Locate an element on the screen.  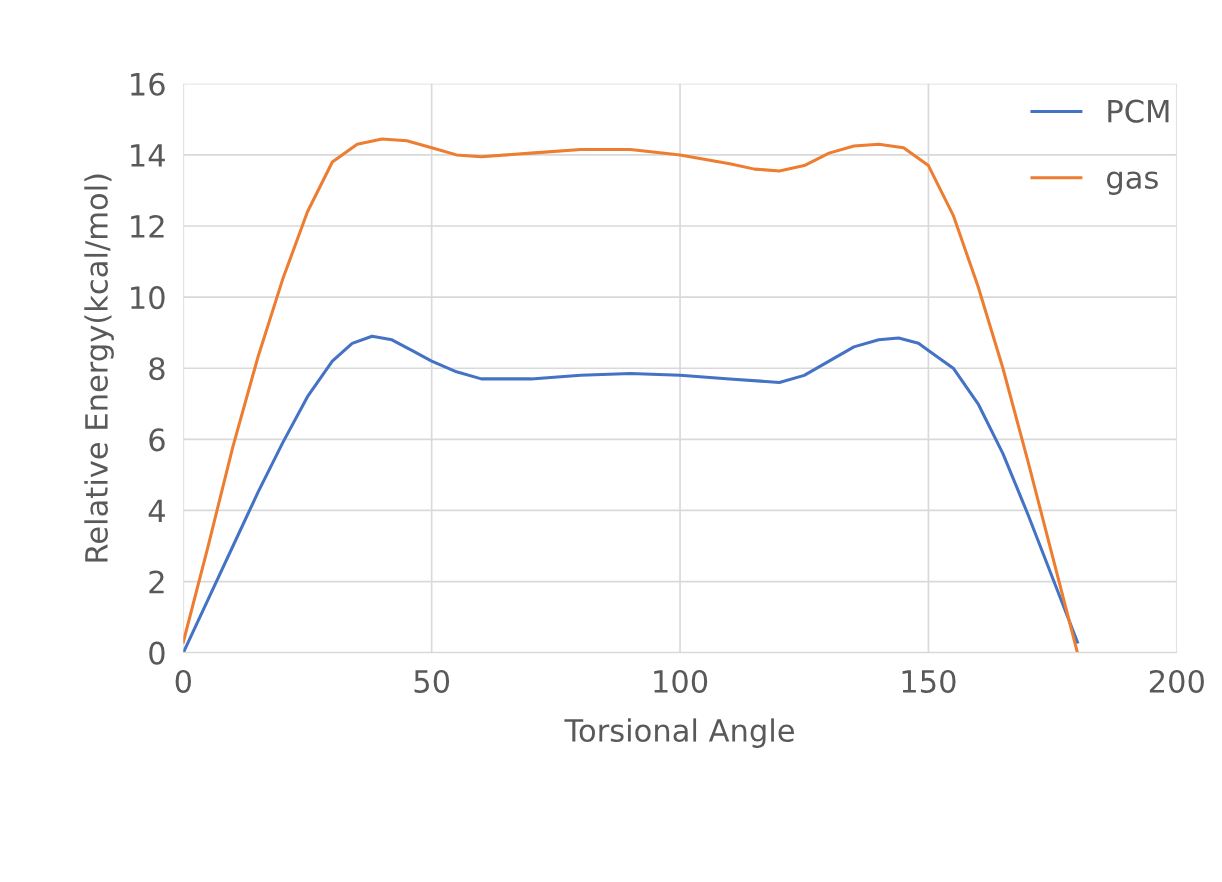
x-tick-label: 150 is located at coordinates (929, 681).